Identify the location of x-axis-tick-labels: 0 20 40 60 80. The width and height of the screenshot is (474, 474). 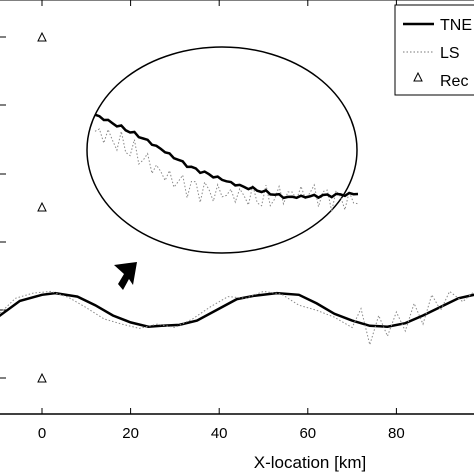
(221, 433).